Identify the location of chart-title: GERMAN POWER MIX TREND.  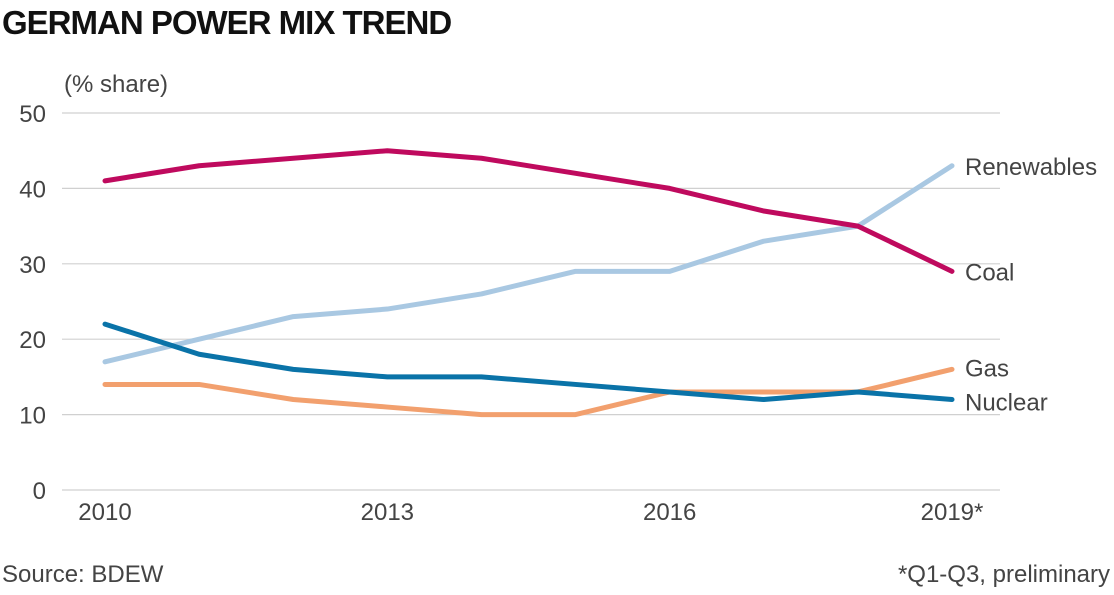
(226, 22).